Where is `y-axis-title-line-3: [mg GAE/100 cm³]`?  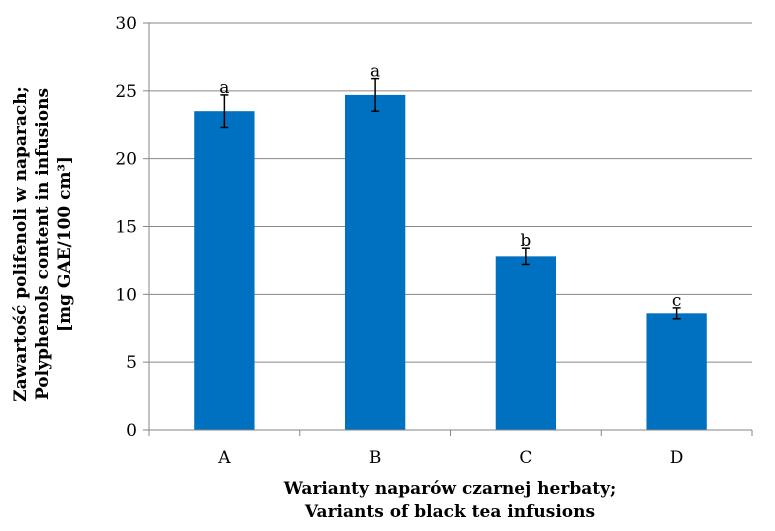 y-axis-title-line-3: [mg GAE/100 cm³] is located at coordinates (65, 244).